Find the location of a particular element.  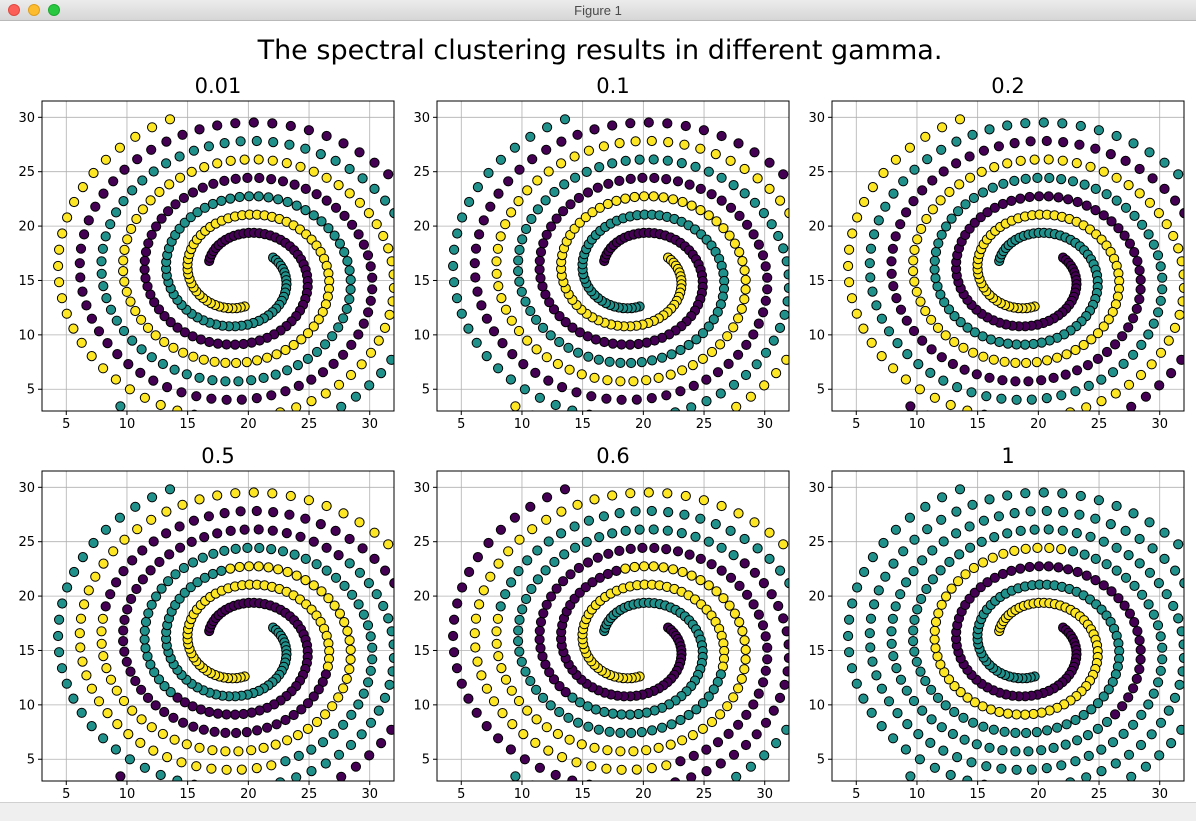

x-tick-label: 30 is located at coordinates (1159, 424).